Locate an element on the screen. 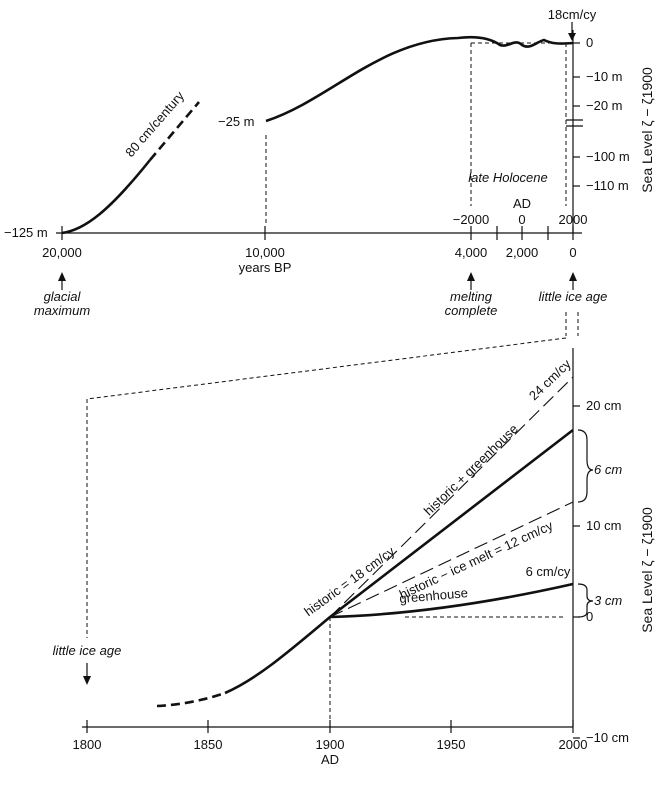  arrow-little-ice-age-lower-head is located at coordinates (87, 680).